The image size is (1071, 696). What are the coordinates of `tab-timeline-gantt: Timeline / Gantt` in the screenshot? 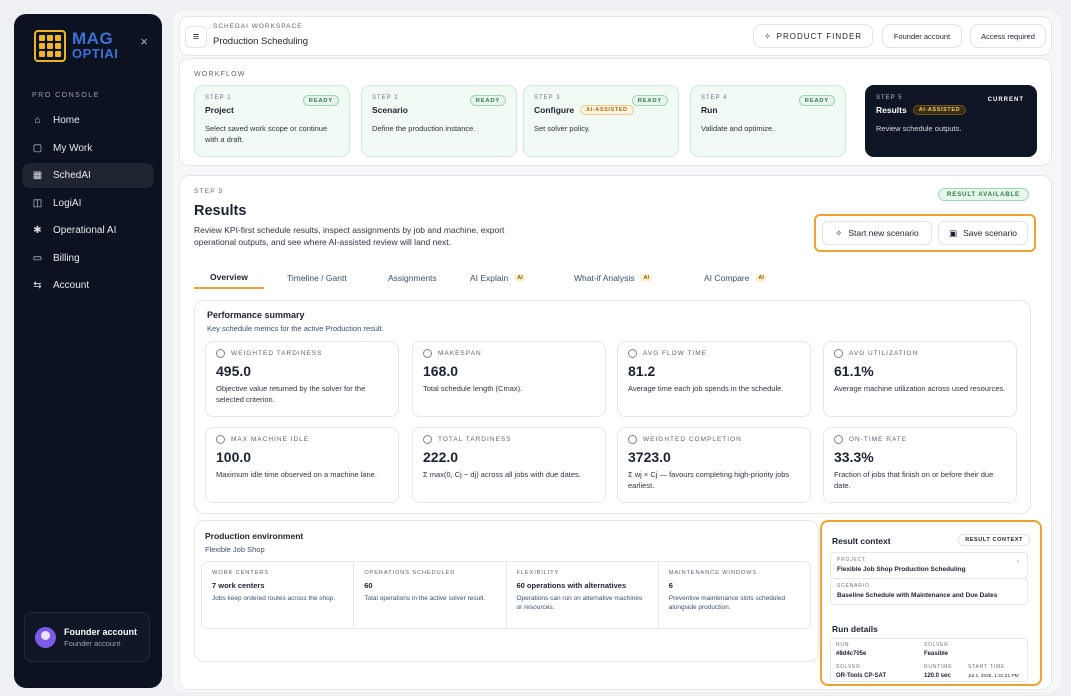 It's located at (317, 278).